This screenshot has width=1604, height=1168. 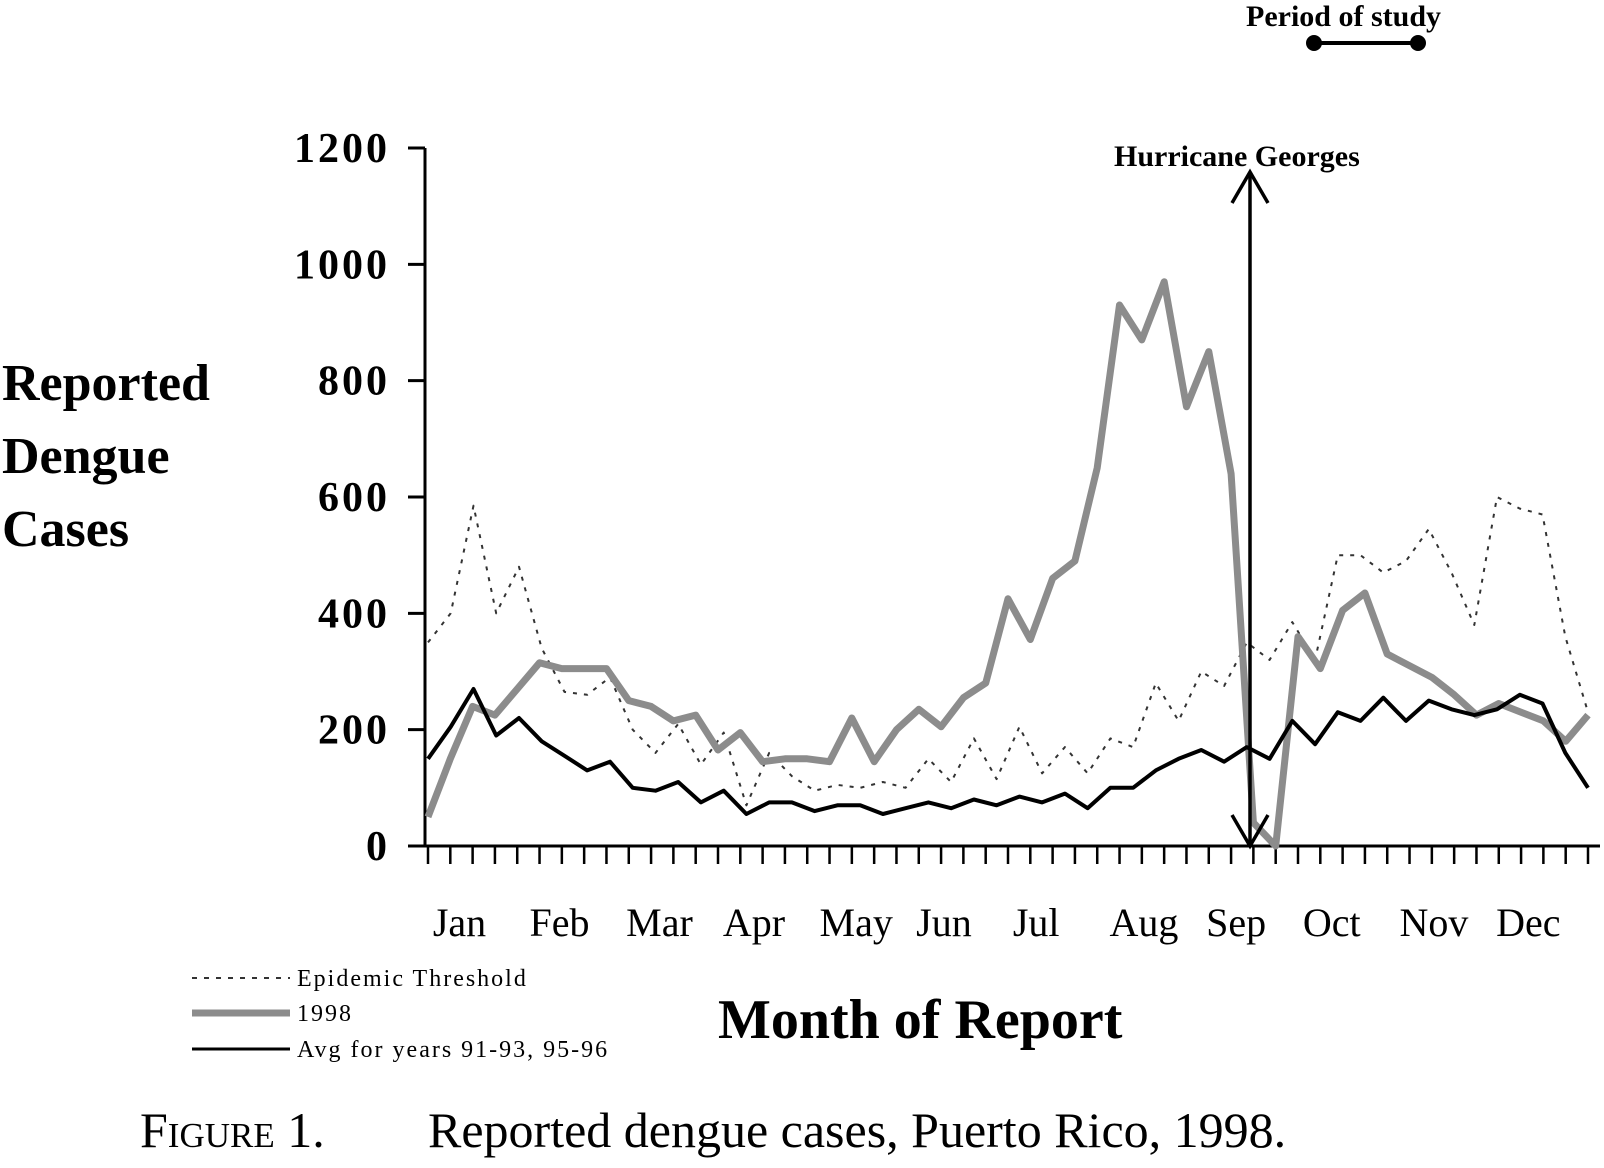 I want to click on legend-label-1998: 1998, so click(x=325, y=1014).